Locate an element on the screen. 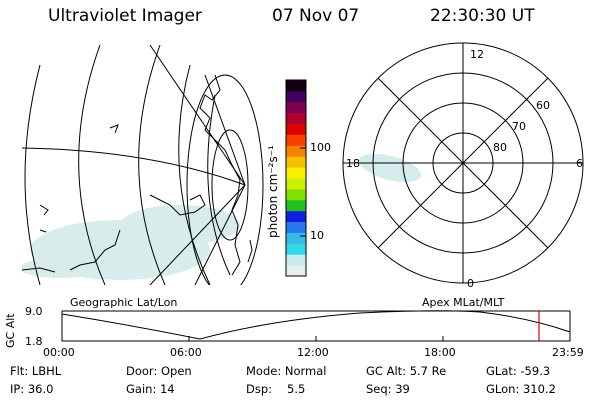 The width and height of the screenshot is (600, 400). ip-info: IP: 36.0 is located at coordinates (32, 389).